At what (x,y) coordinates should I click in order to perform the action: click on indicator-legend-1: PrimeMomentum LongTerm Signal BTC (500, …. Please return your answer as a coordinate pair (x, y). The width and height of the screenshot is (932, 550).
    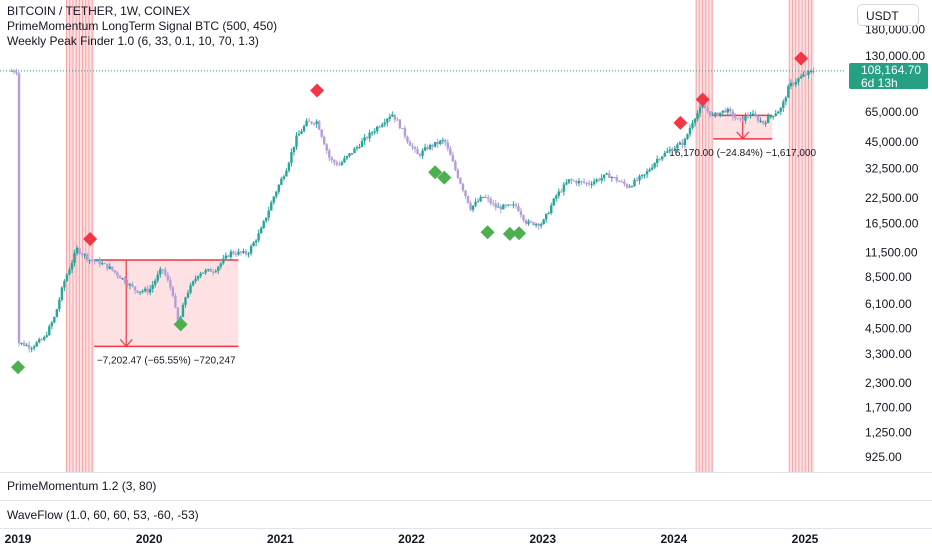
    Looking at the image, I should click on (142, 26).